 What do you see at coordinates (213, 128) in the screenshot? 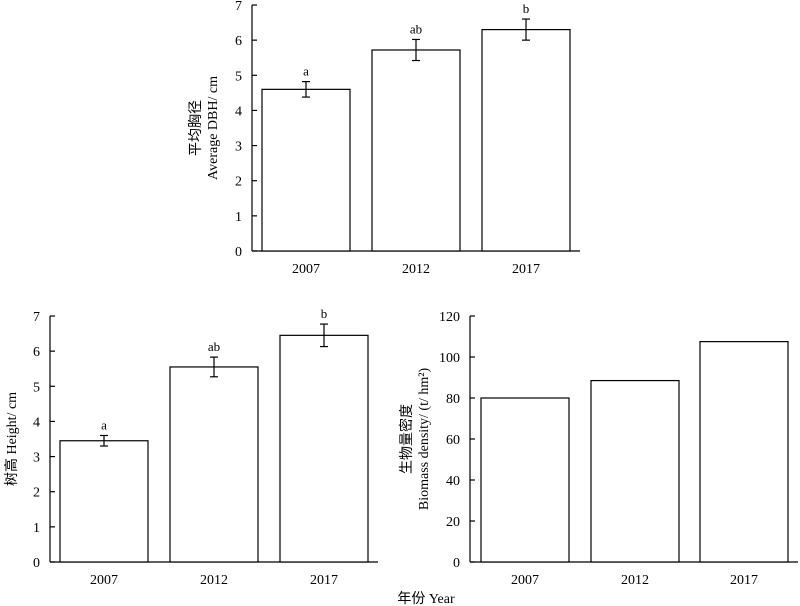
I see `y-axis-title: Average DBH/ cm` at bounding box center [213, 128].